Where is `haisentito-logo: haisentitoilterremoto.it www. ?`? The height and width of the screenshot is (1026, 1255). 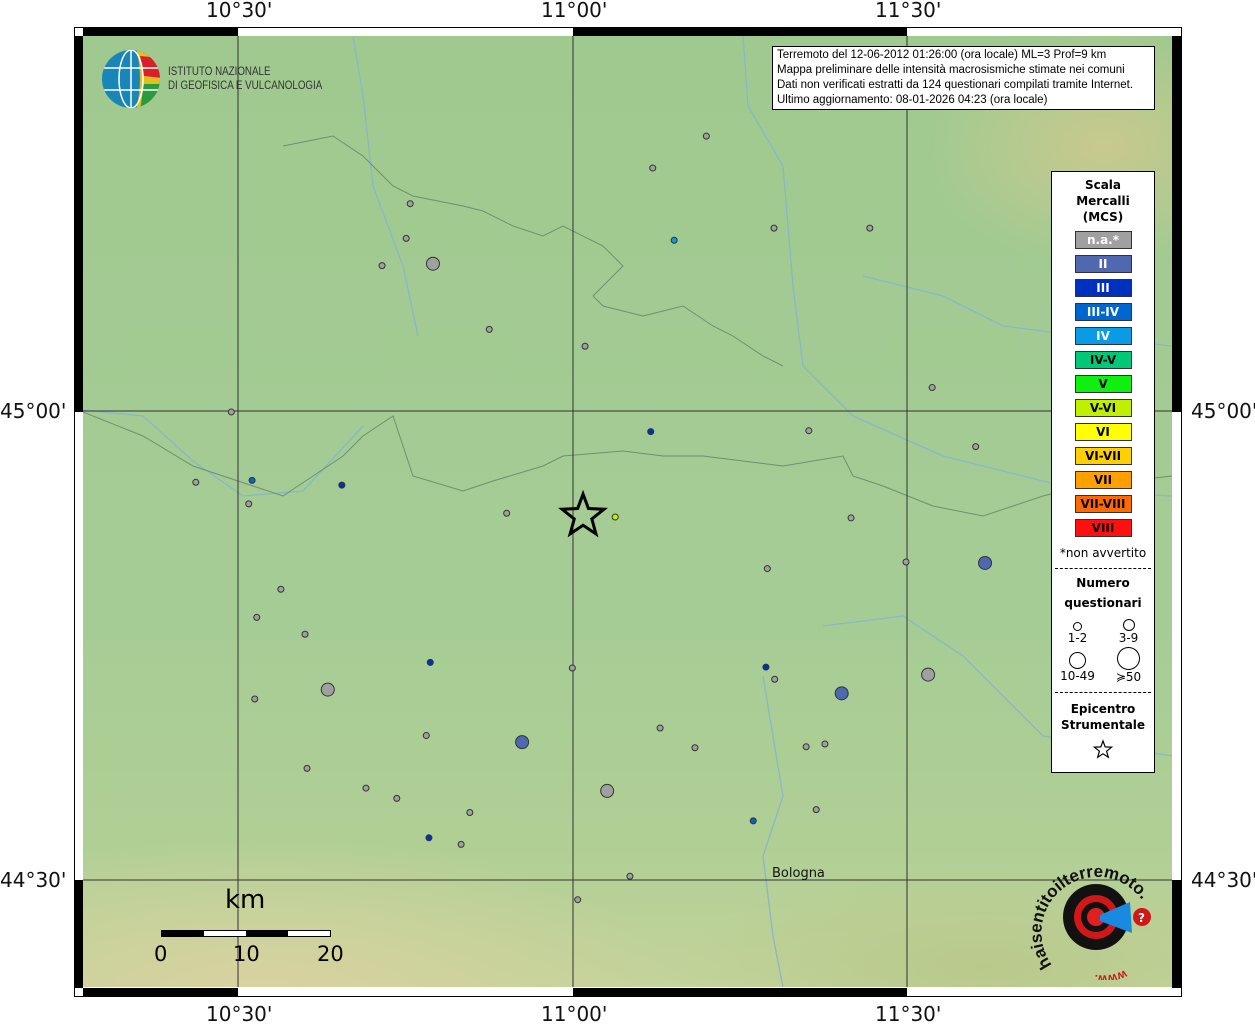 haisentito-logo: haisentitoilterremoto.it www. ? is located at coordinates (1095, 917).